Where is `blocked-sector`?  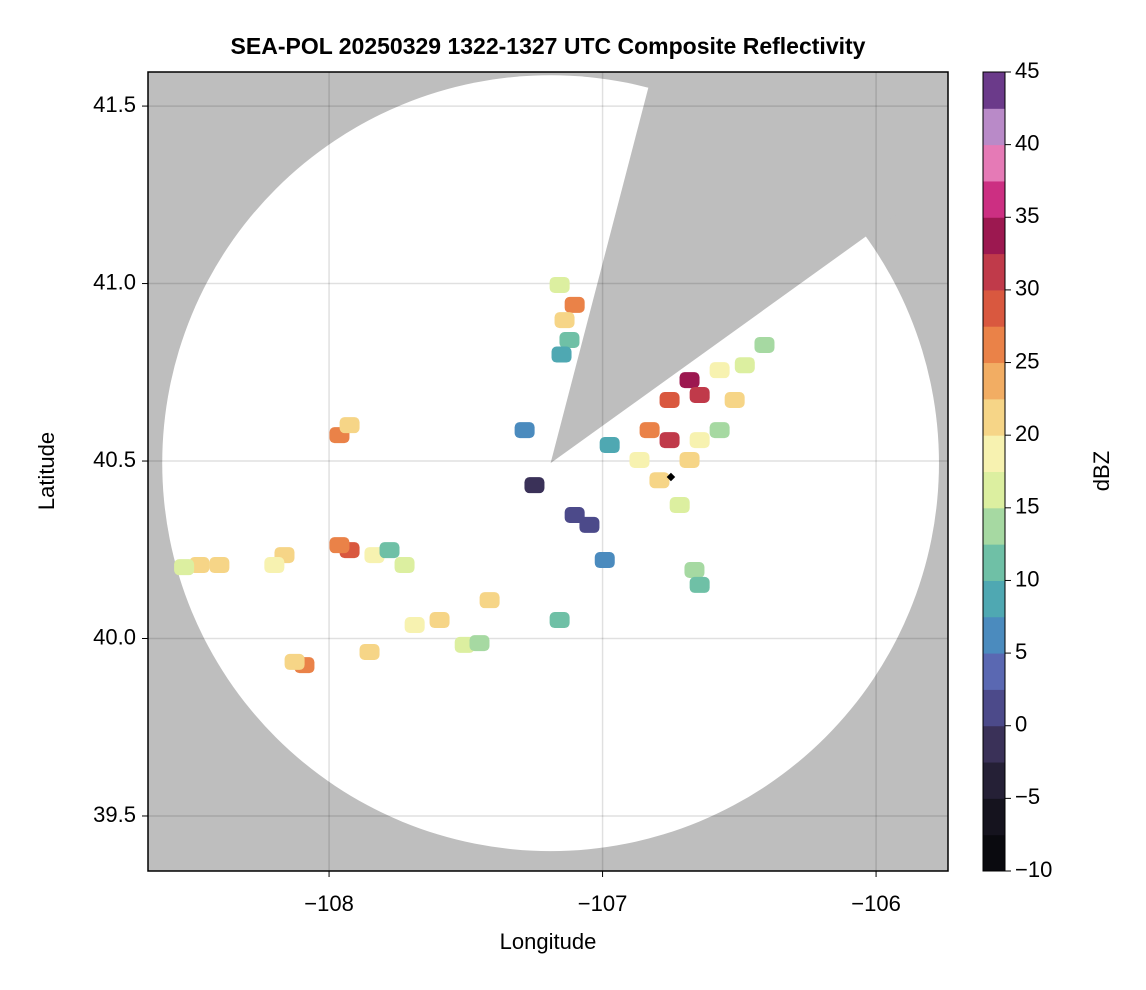
blocked-sector is located at coordinates (749, 268).